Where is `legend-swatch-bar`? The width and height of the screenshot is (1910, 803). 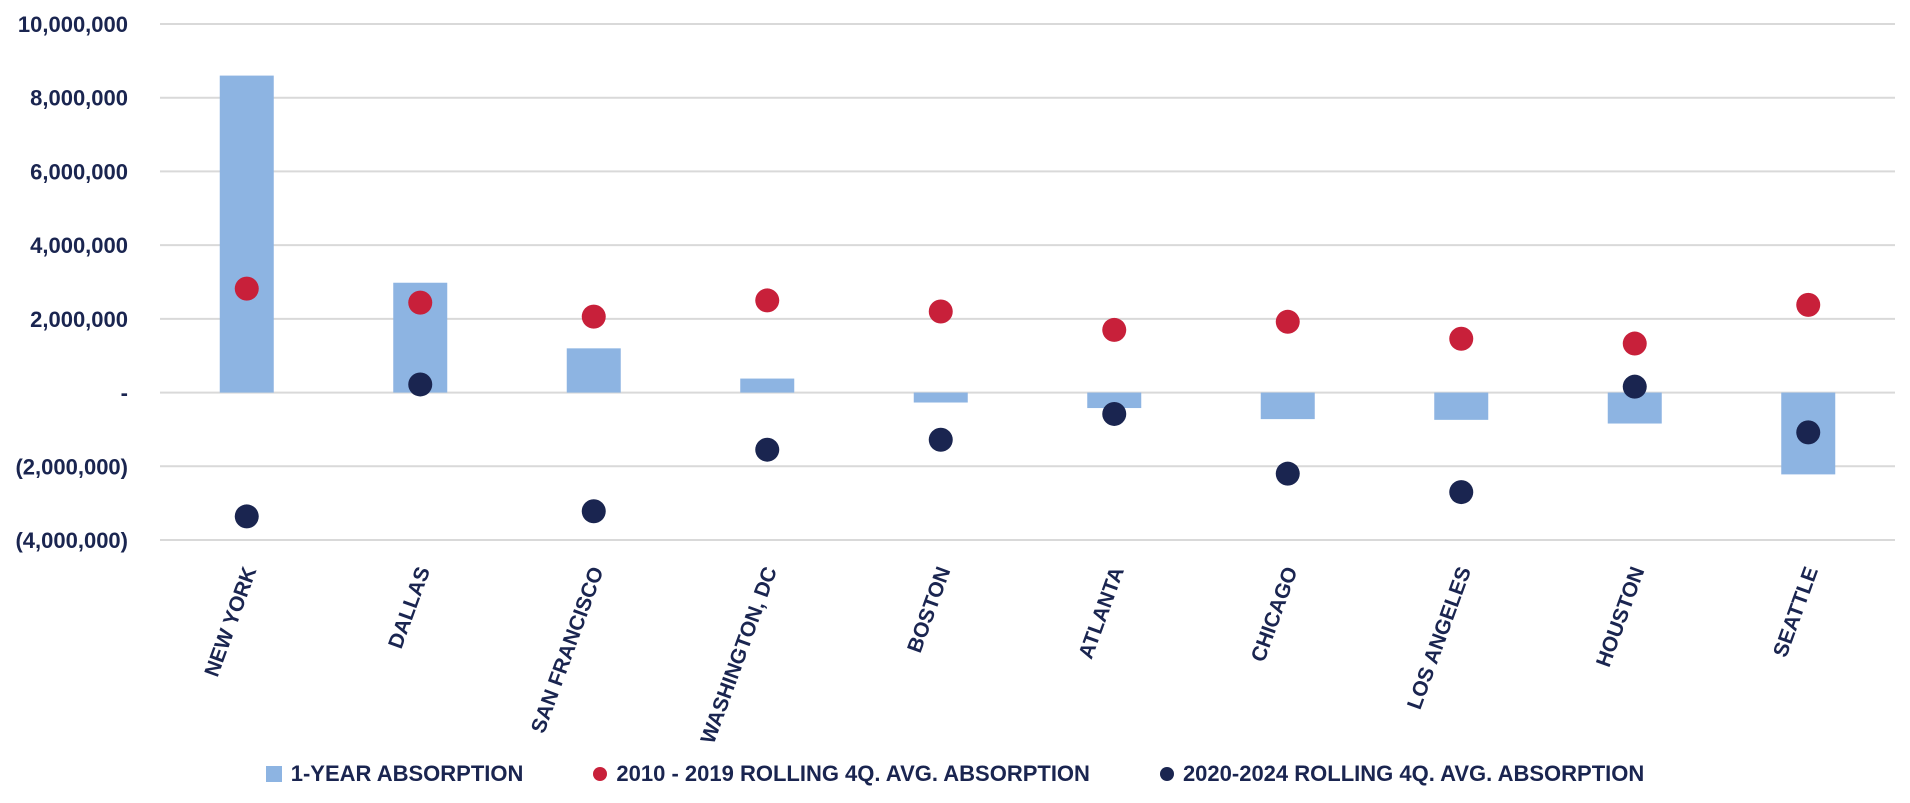 legend-swatch-bar is located at coordinates (273, 774).